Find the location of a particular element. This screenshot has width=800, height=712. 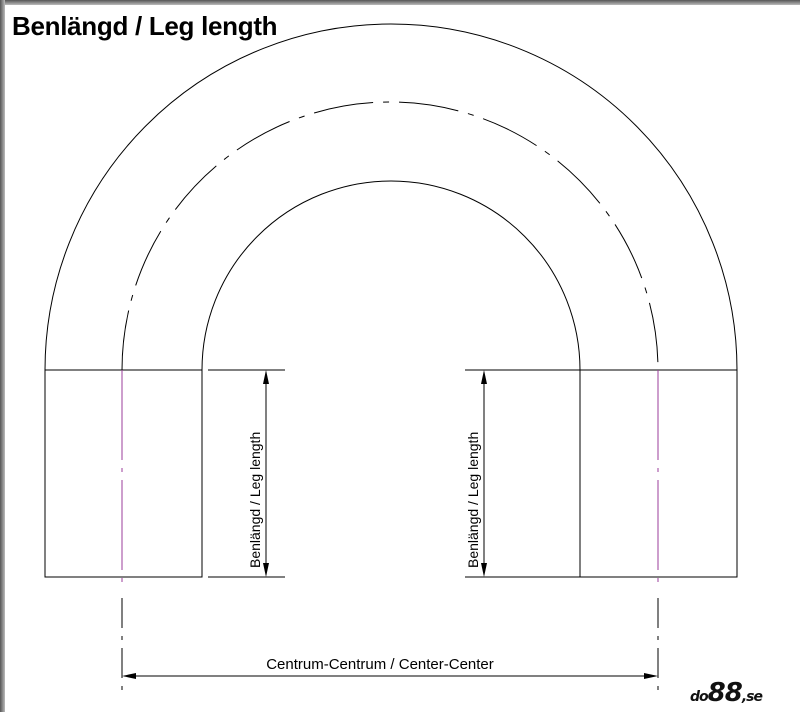

do88-logo: do88,se is located at coordinates (726, 693).